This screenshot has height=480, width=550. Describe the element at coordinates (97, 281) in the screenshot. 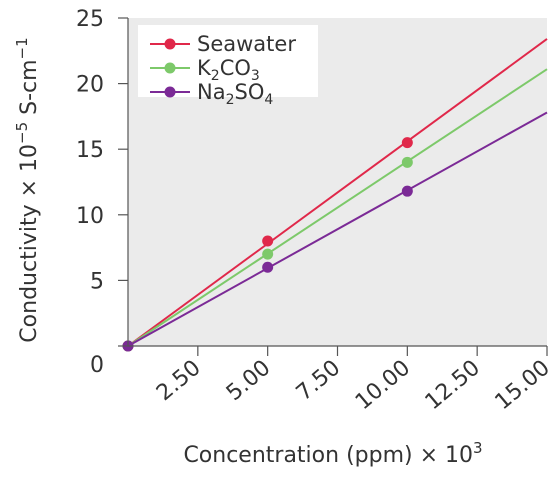

I see `y-tick-label: 5` at that location.